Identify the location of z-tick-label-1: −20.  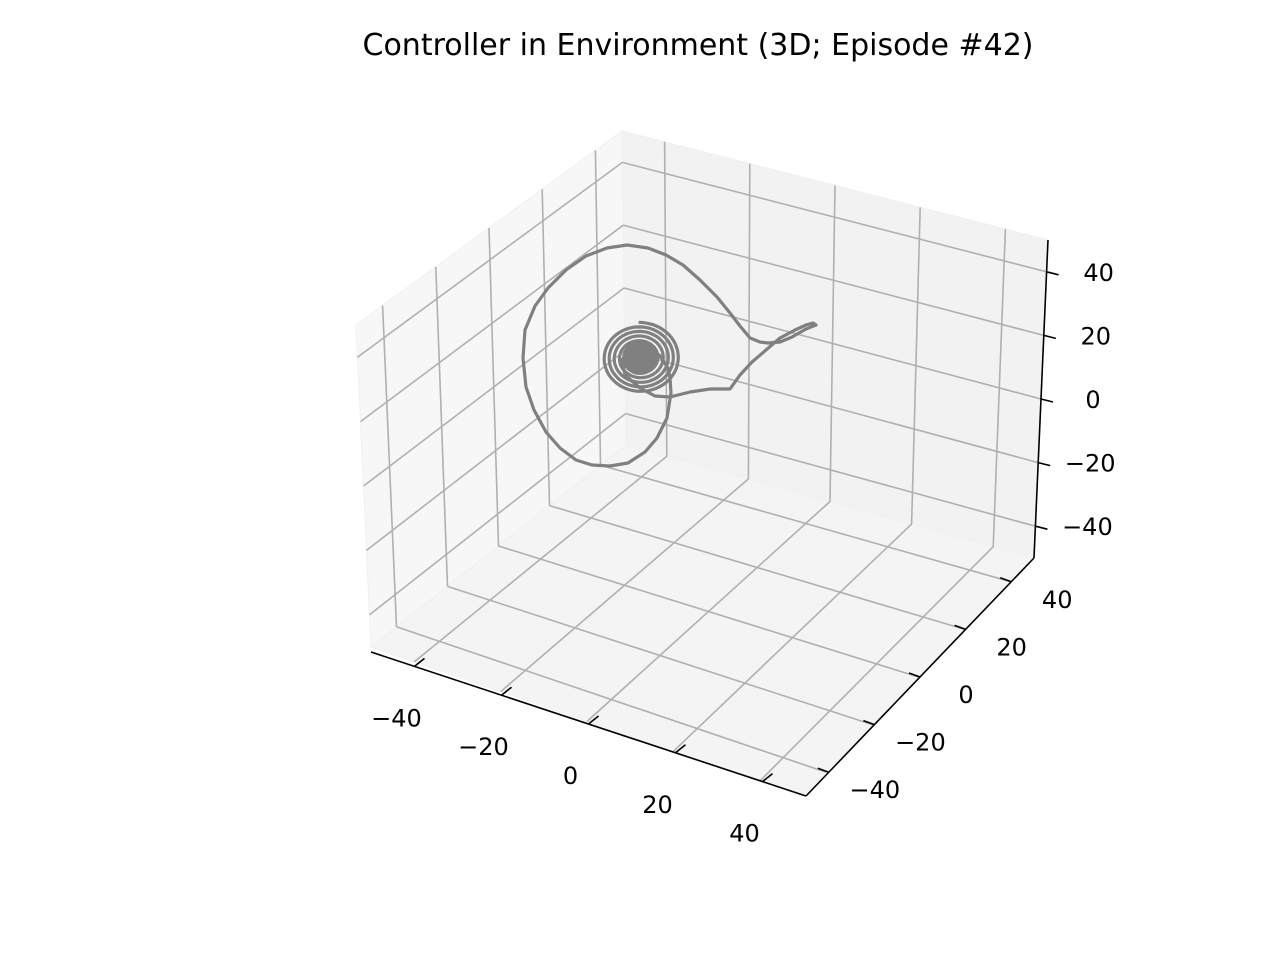
(1090, 464).